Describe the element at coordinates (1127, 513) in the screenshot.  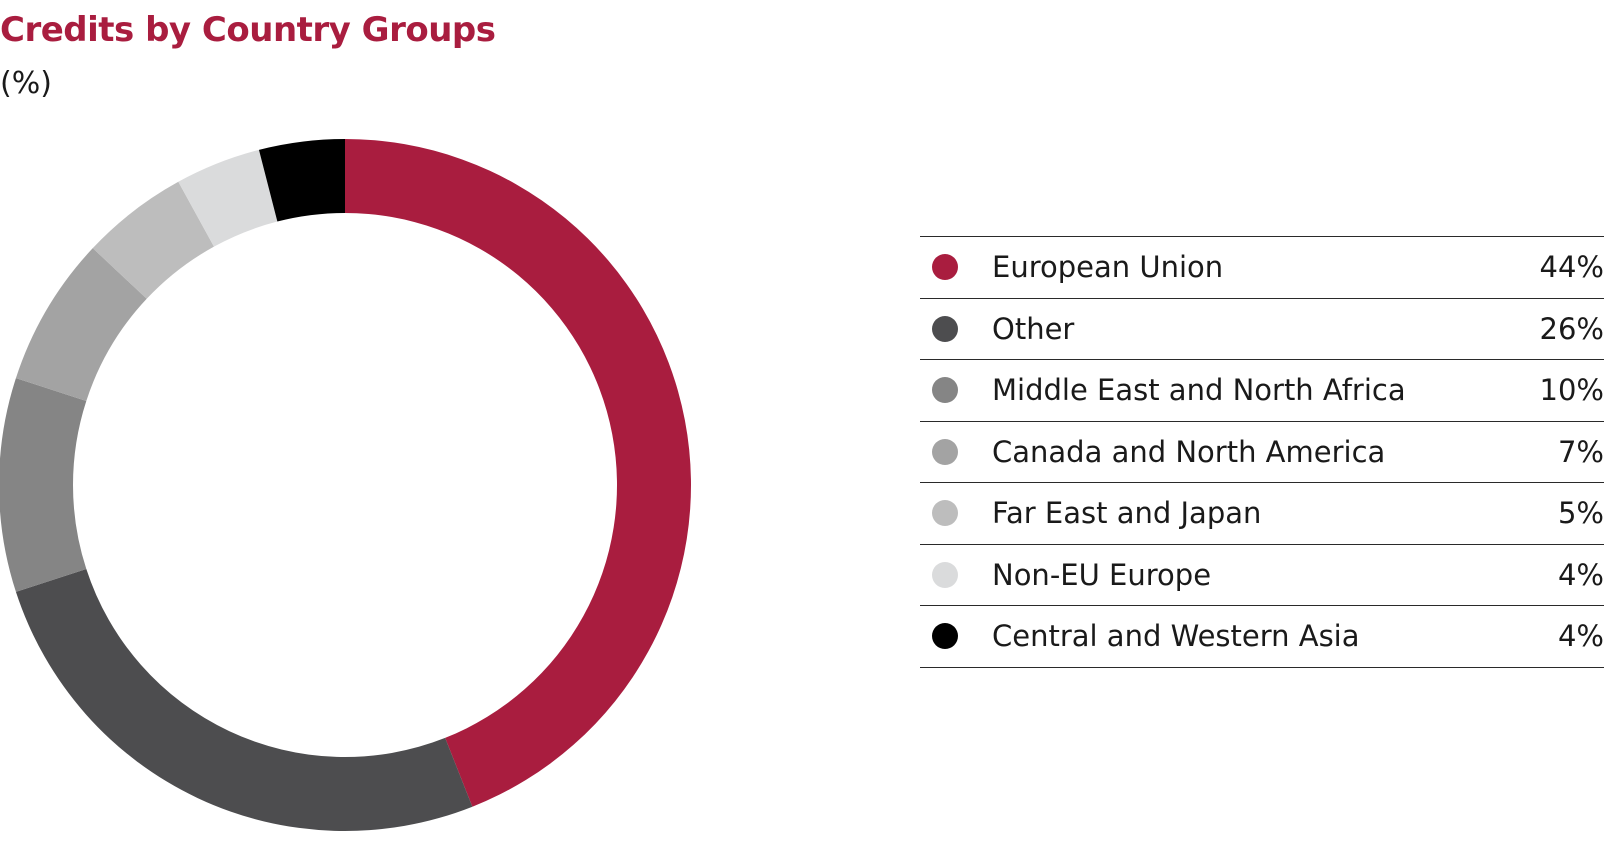
I see `legend-label: Far East and Japan` at that location.